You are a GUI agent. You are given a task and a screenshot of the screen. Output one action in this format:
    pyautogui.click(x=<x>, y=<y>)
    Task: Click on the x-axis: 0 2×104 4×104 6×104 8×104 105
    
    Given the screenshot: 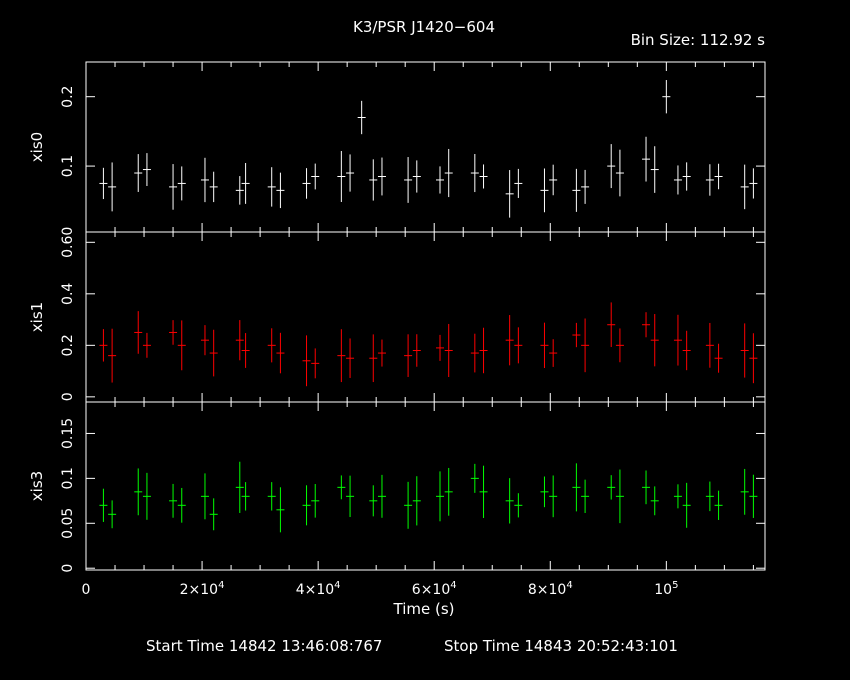 What is the action you would take?
    pyautogui.click(x=380, y=589)
    